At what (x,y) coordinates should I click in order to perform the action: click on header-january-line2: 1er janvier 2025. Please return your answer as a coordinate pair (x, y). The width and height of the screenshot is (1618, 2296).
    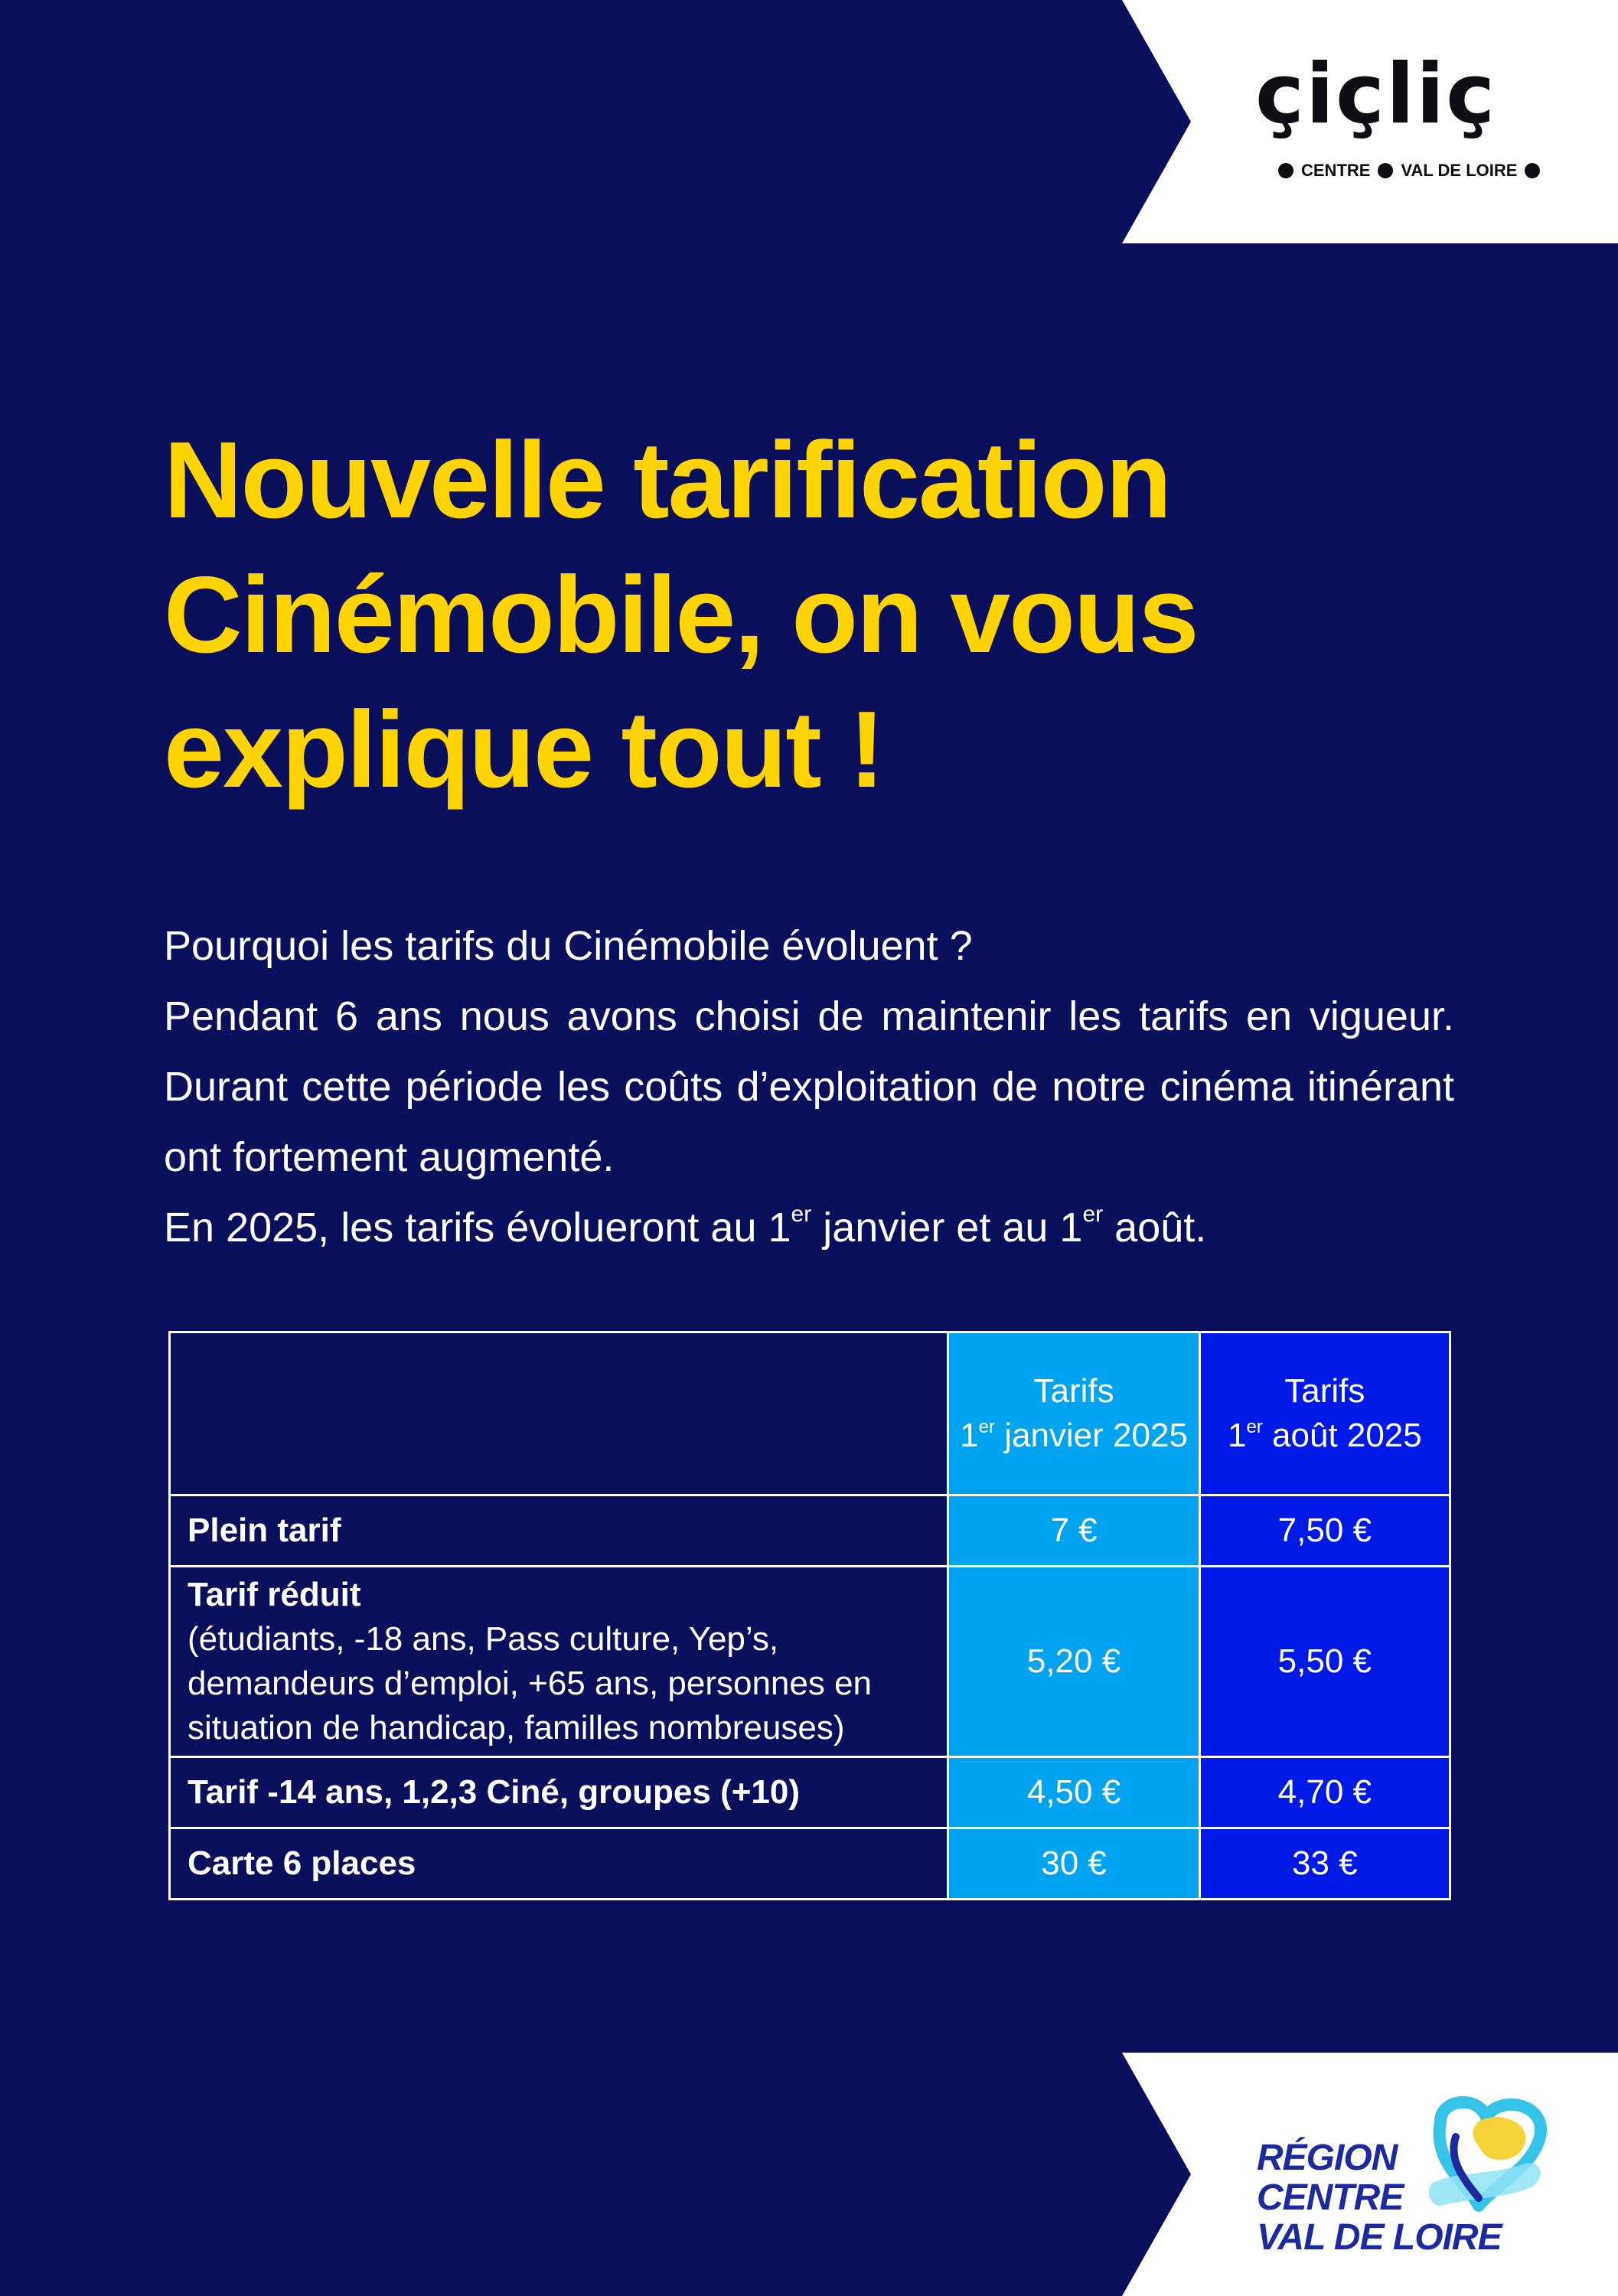
    Looking at the image, I should click on (1073, 1436).